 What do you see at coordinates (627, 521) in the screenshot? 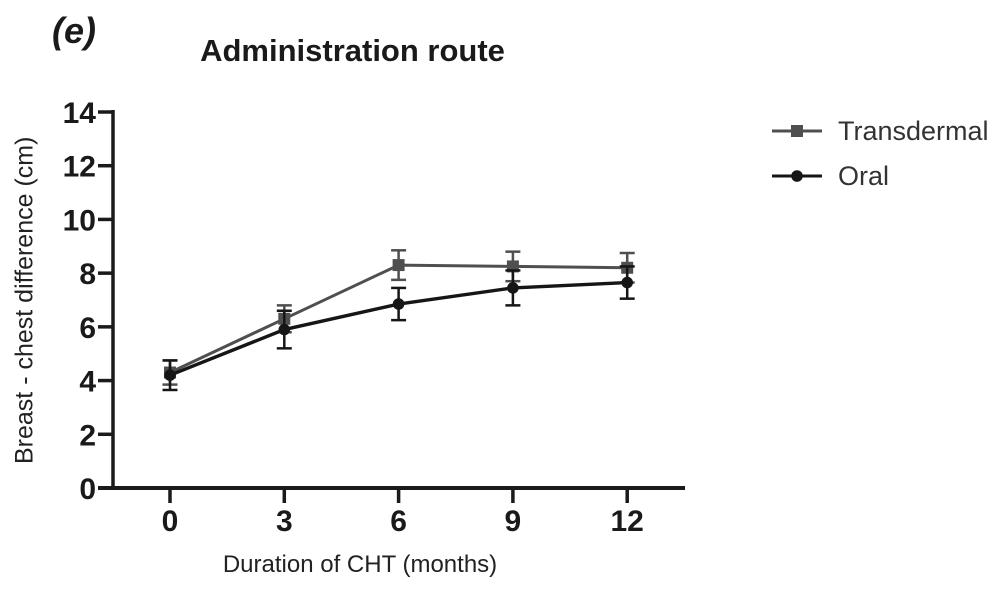
I see `x-tick-label: 12` at bounding box center [627, 521].